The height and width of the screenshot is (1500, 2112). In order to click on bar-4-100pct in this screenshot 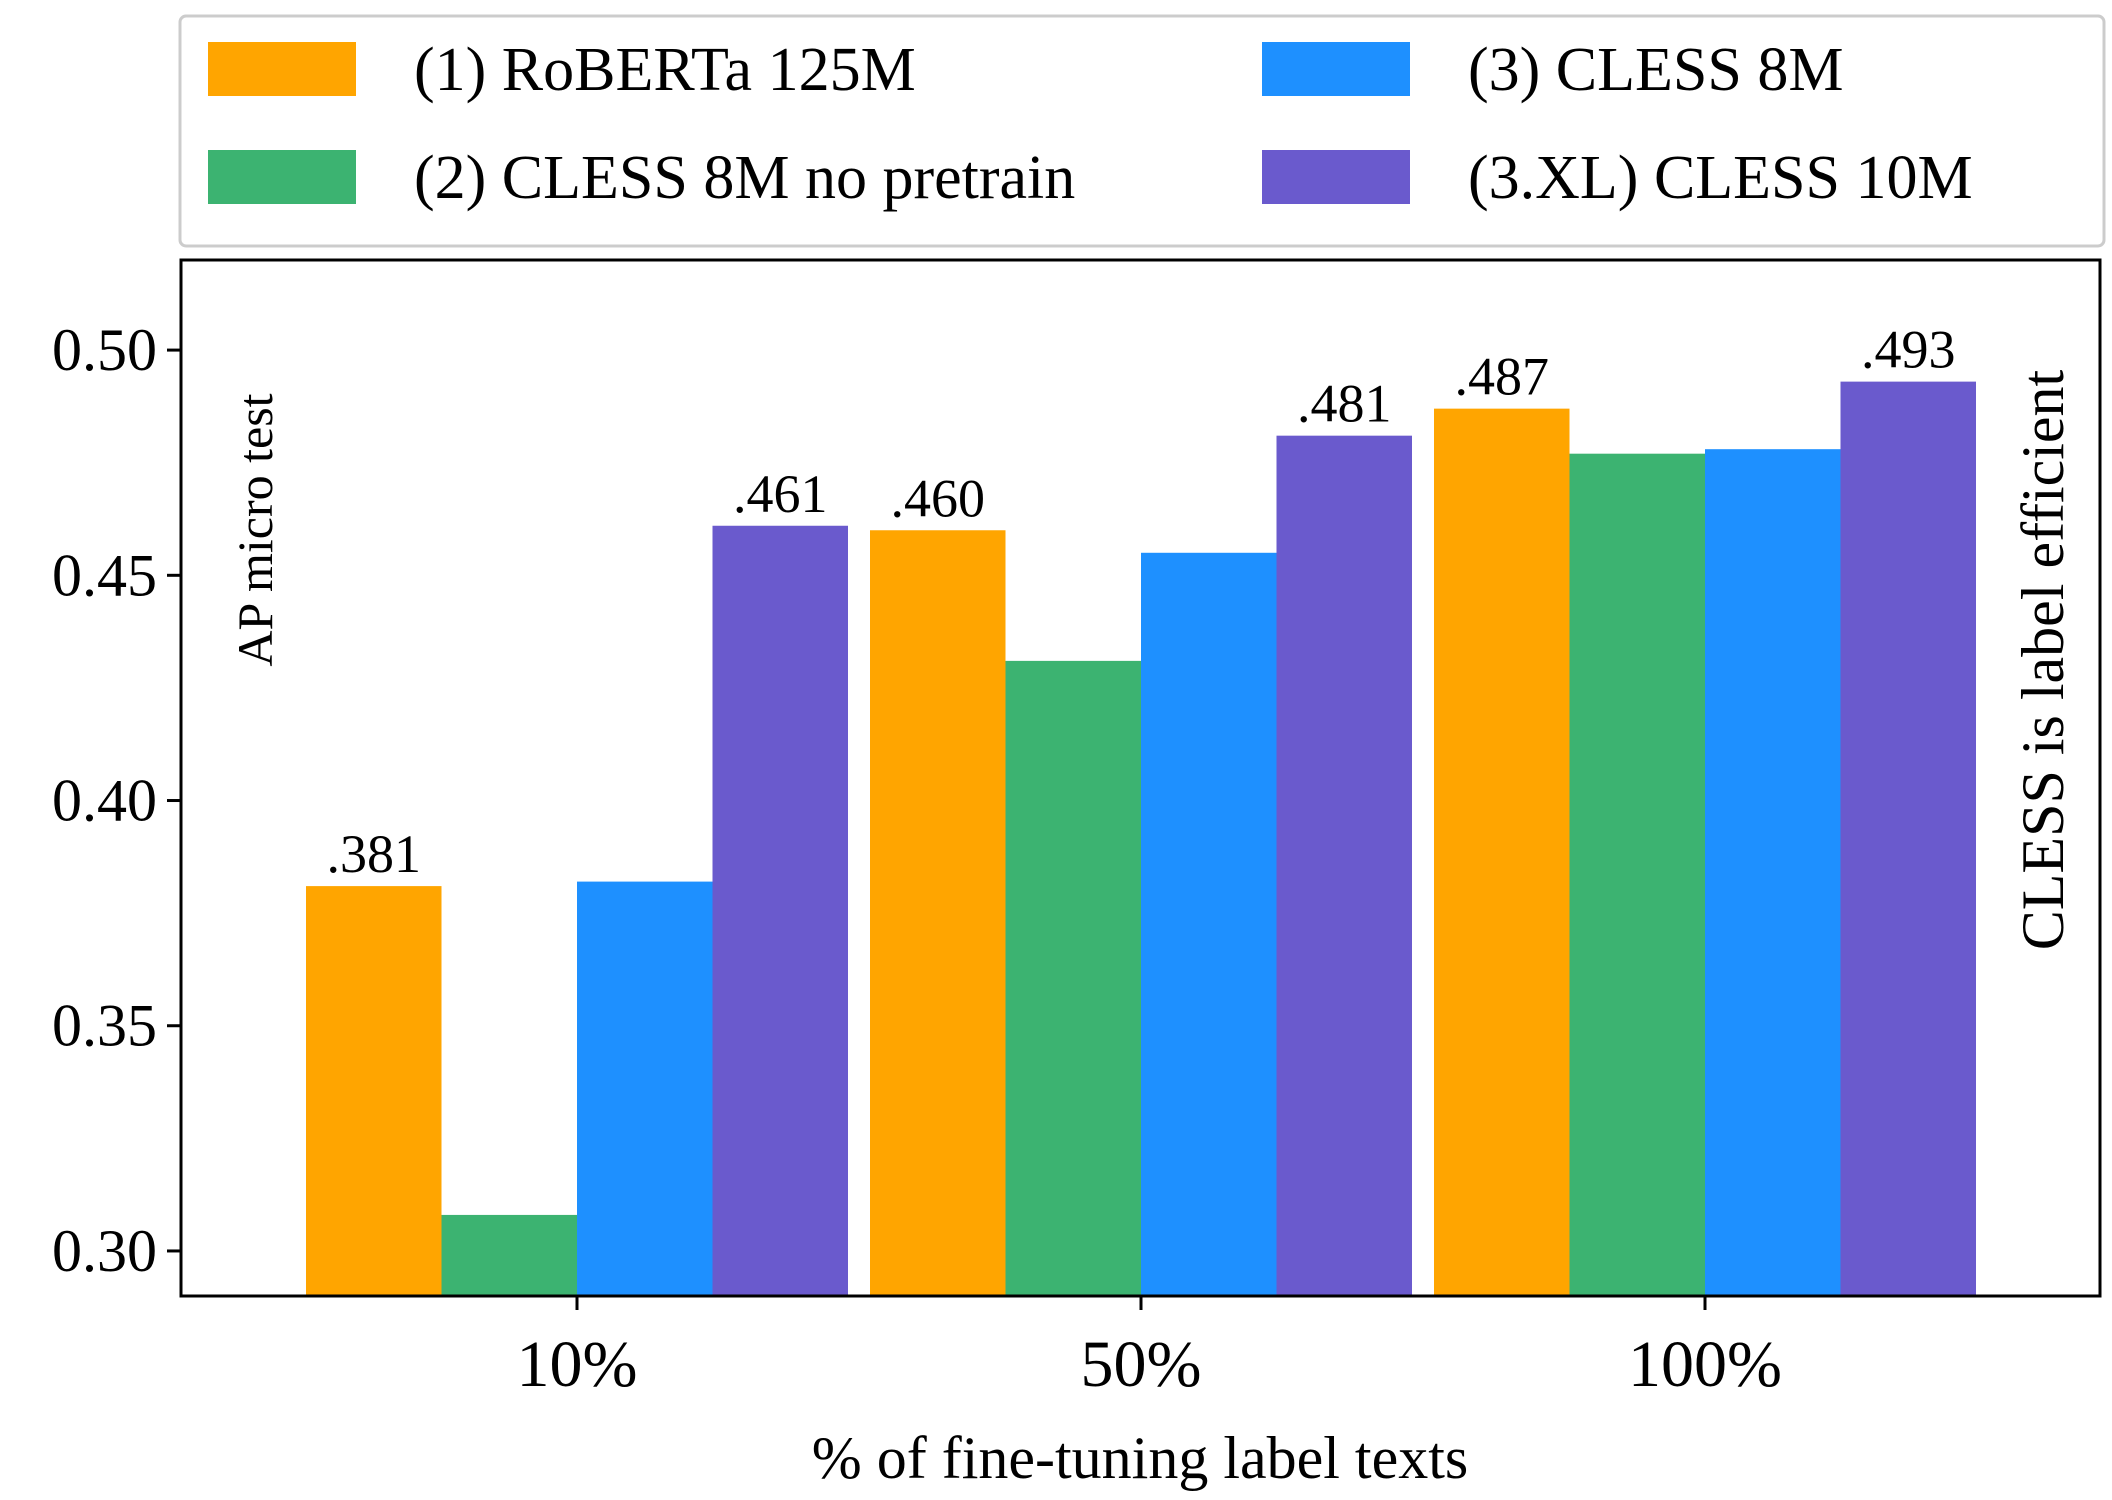, I will do `click(1908, 838)`.